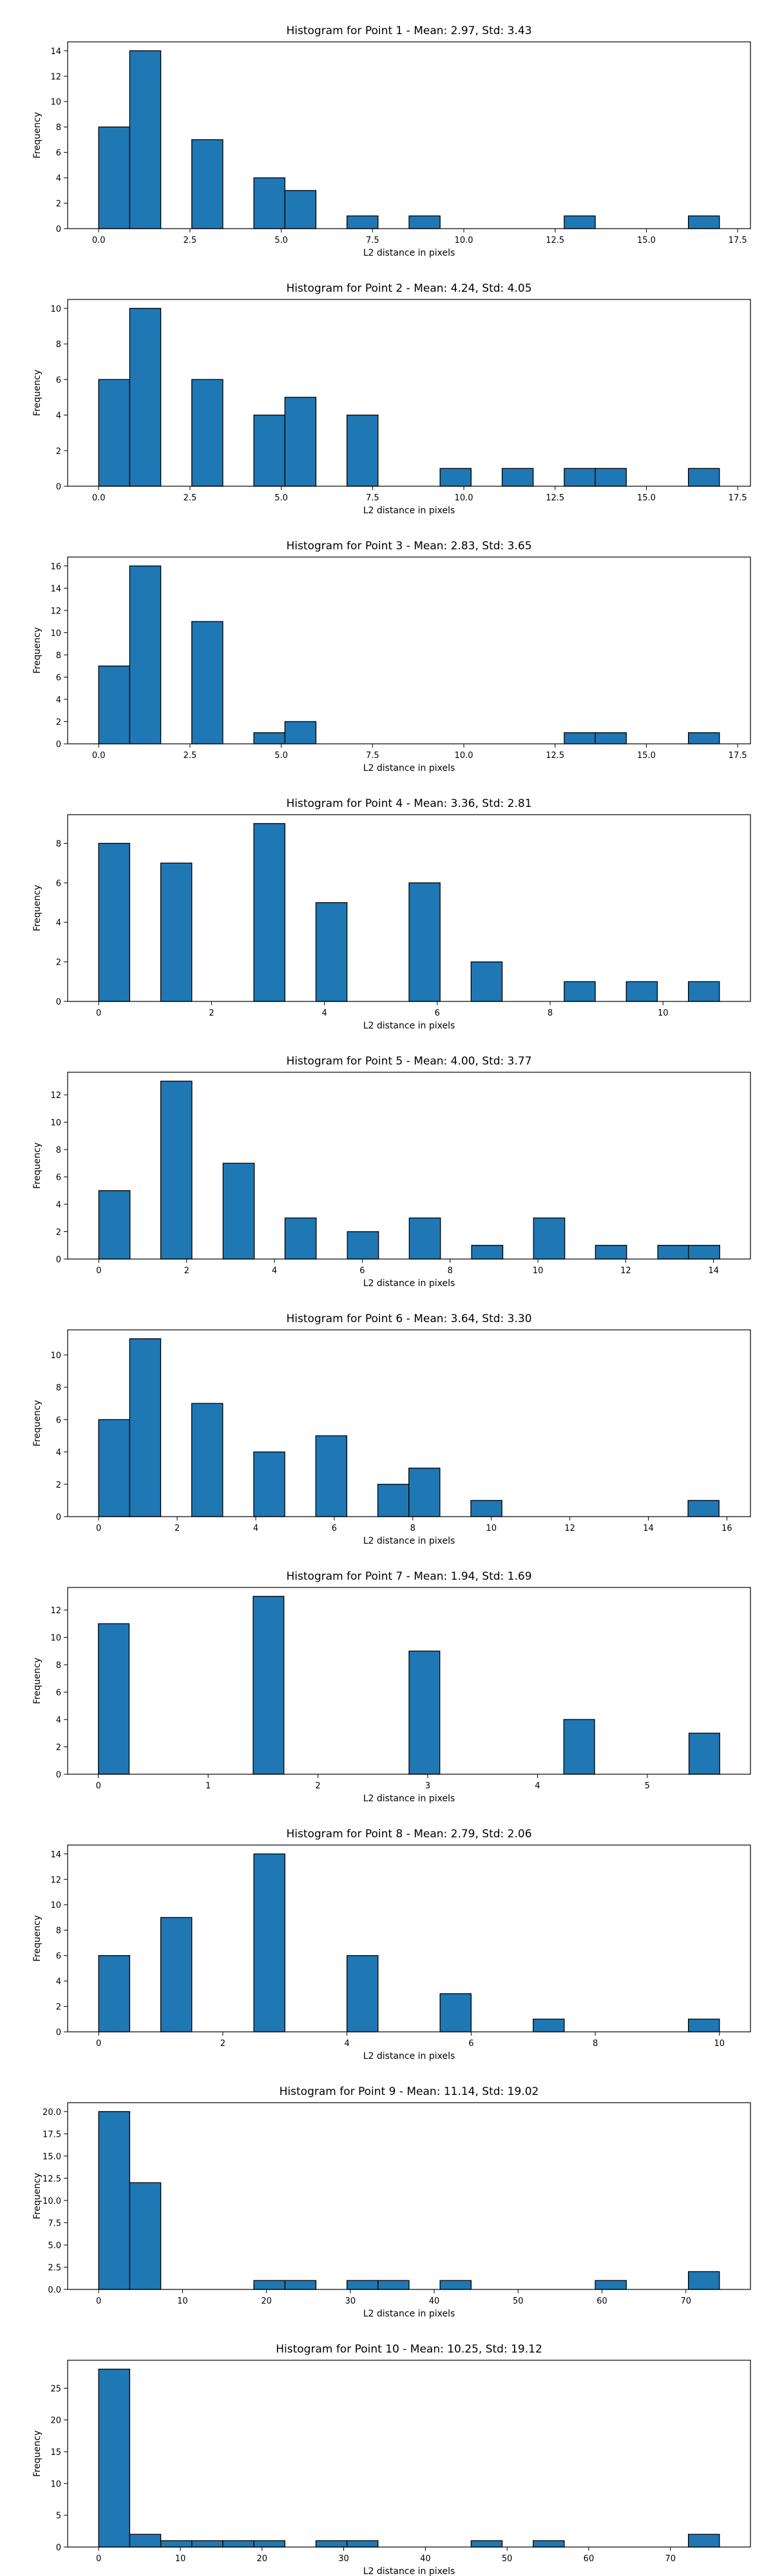 The image size is (773, 2576). I want to click on x-tick-label: 12.5, so click(555, 756).